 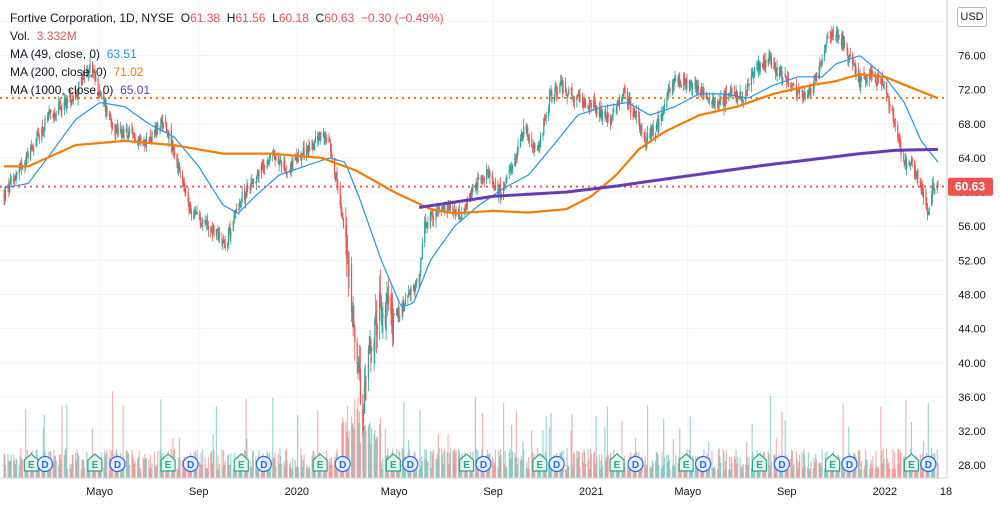 I want to click on earnings-icon, so click(x=320, y=462).